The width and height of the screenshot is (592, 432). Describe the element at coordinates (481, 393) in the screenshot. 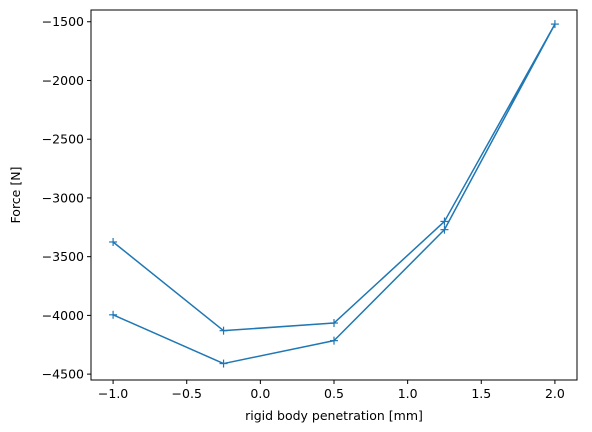

I see `x-tick-label: 1.5` at that location.